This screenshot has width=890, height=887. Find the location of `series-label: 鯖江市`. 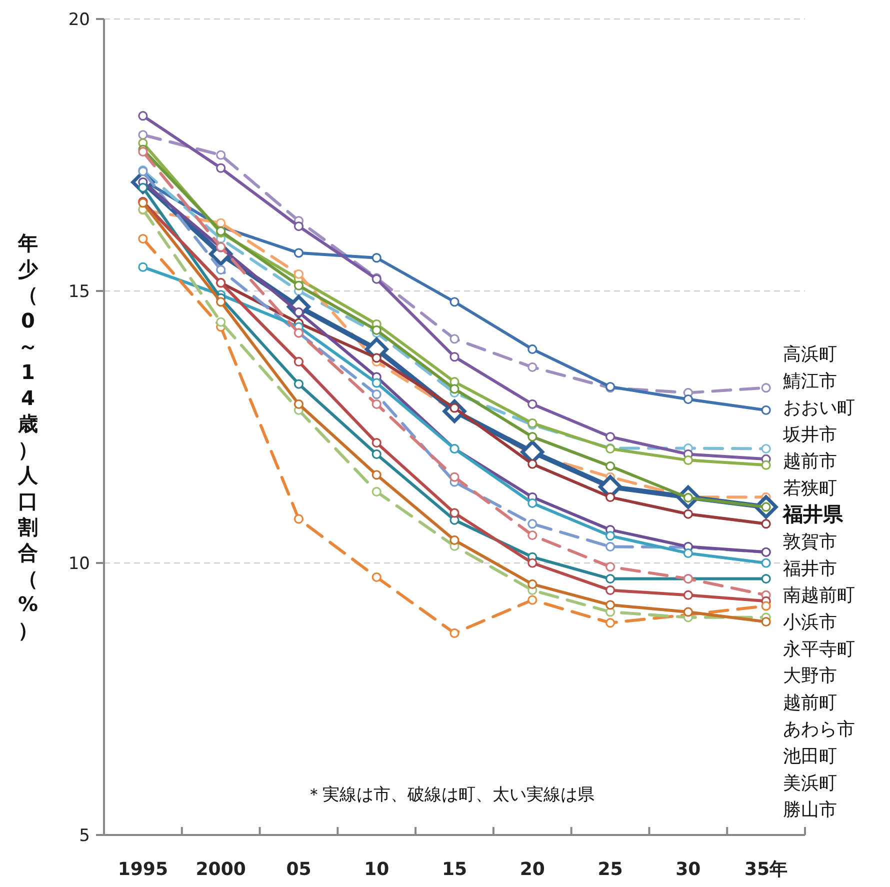

series-label: 鯖江市 is located at coordinates (810, 381).